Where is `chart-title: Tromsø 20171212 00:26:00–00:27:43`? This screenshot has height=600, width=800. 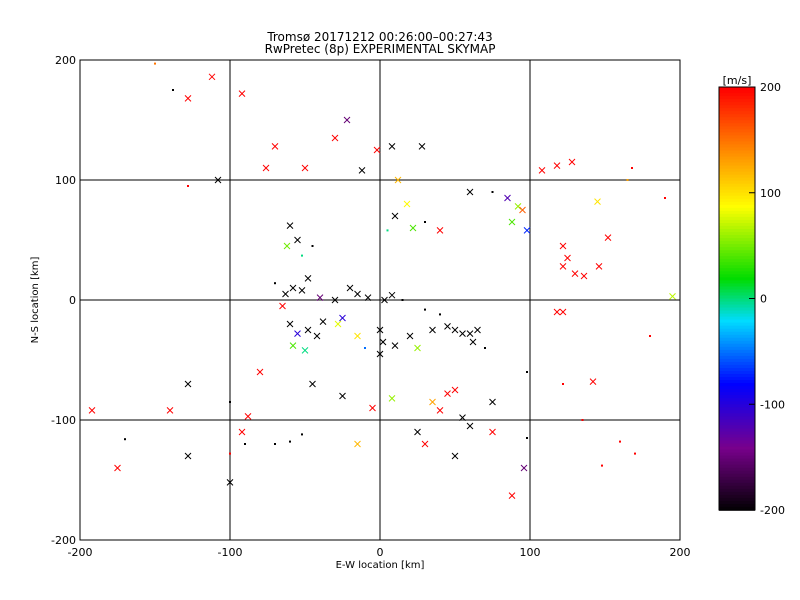 chart-title: Tromsø 20171212 00:26:00–00:27:43 is located at coordinates (379, 37).